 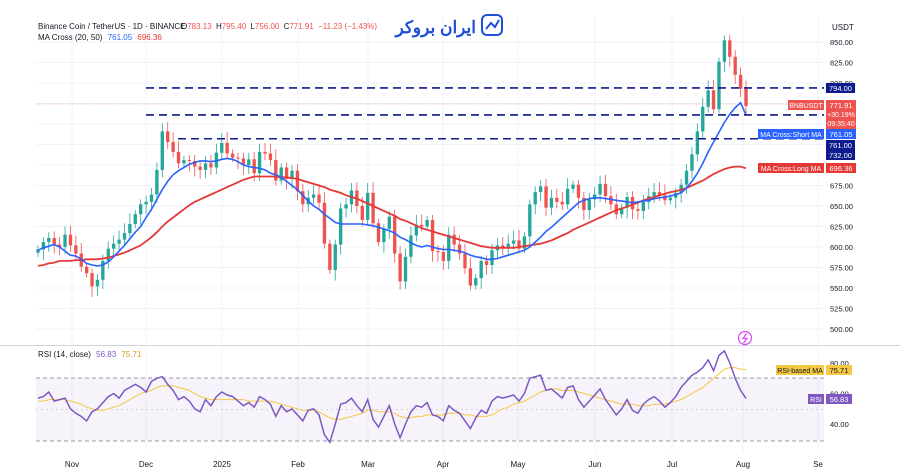 I want to click on price-tick-label: 825.00, so click(x=841, y=63).